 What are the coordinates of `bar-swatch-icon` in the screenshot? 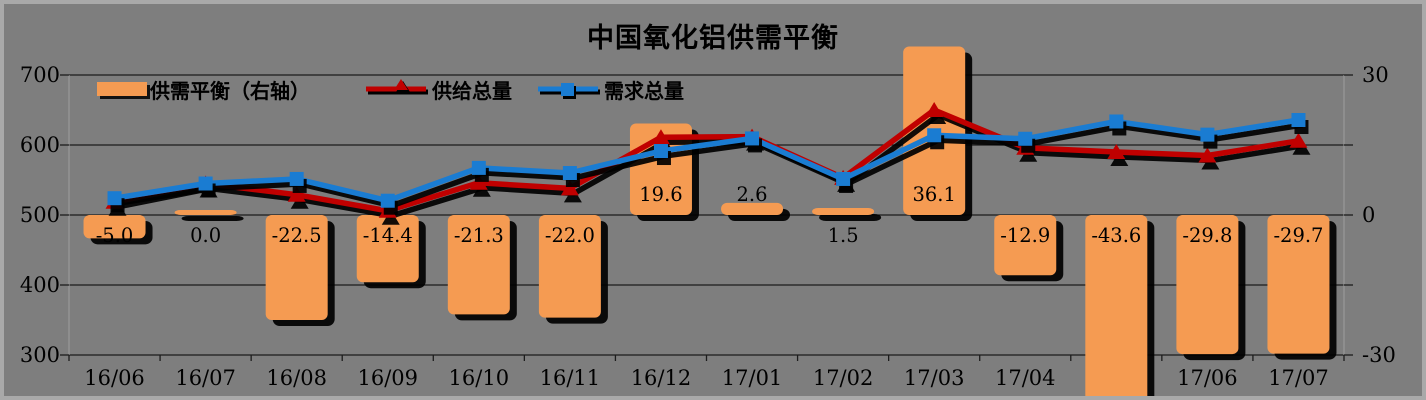 It's located at (122, 89).